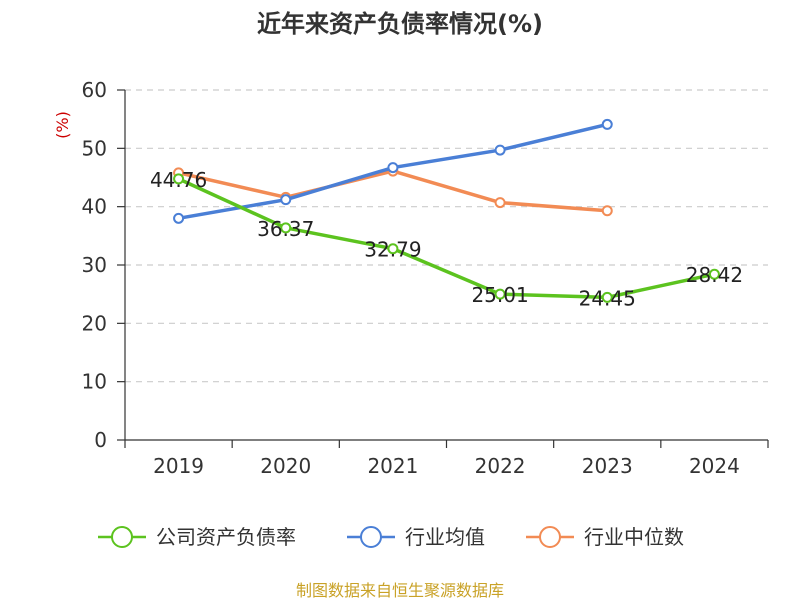  I want to click on data-label-2023: 24.45, so click(607, 298).